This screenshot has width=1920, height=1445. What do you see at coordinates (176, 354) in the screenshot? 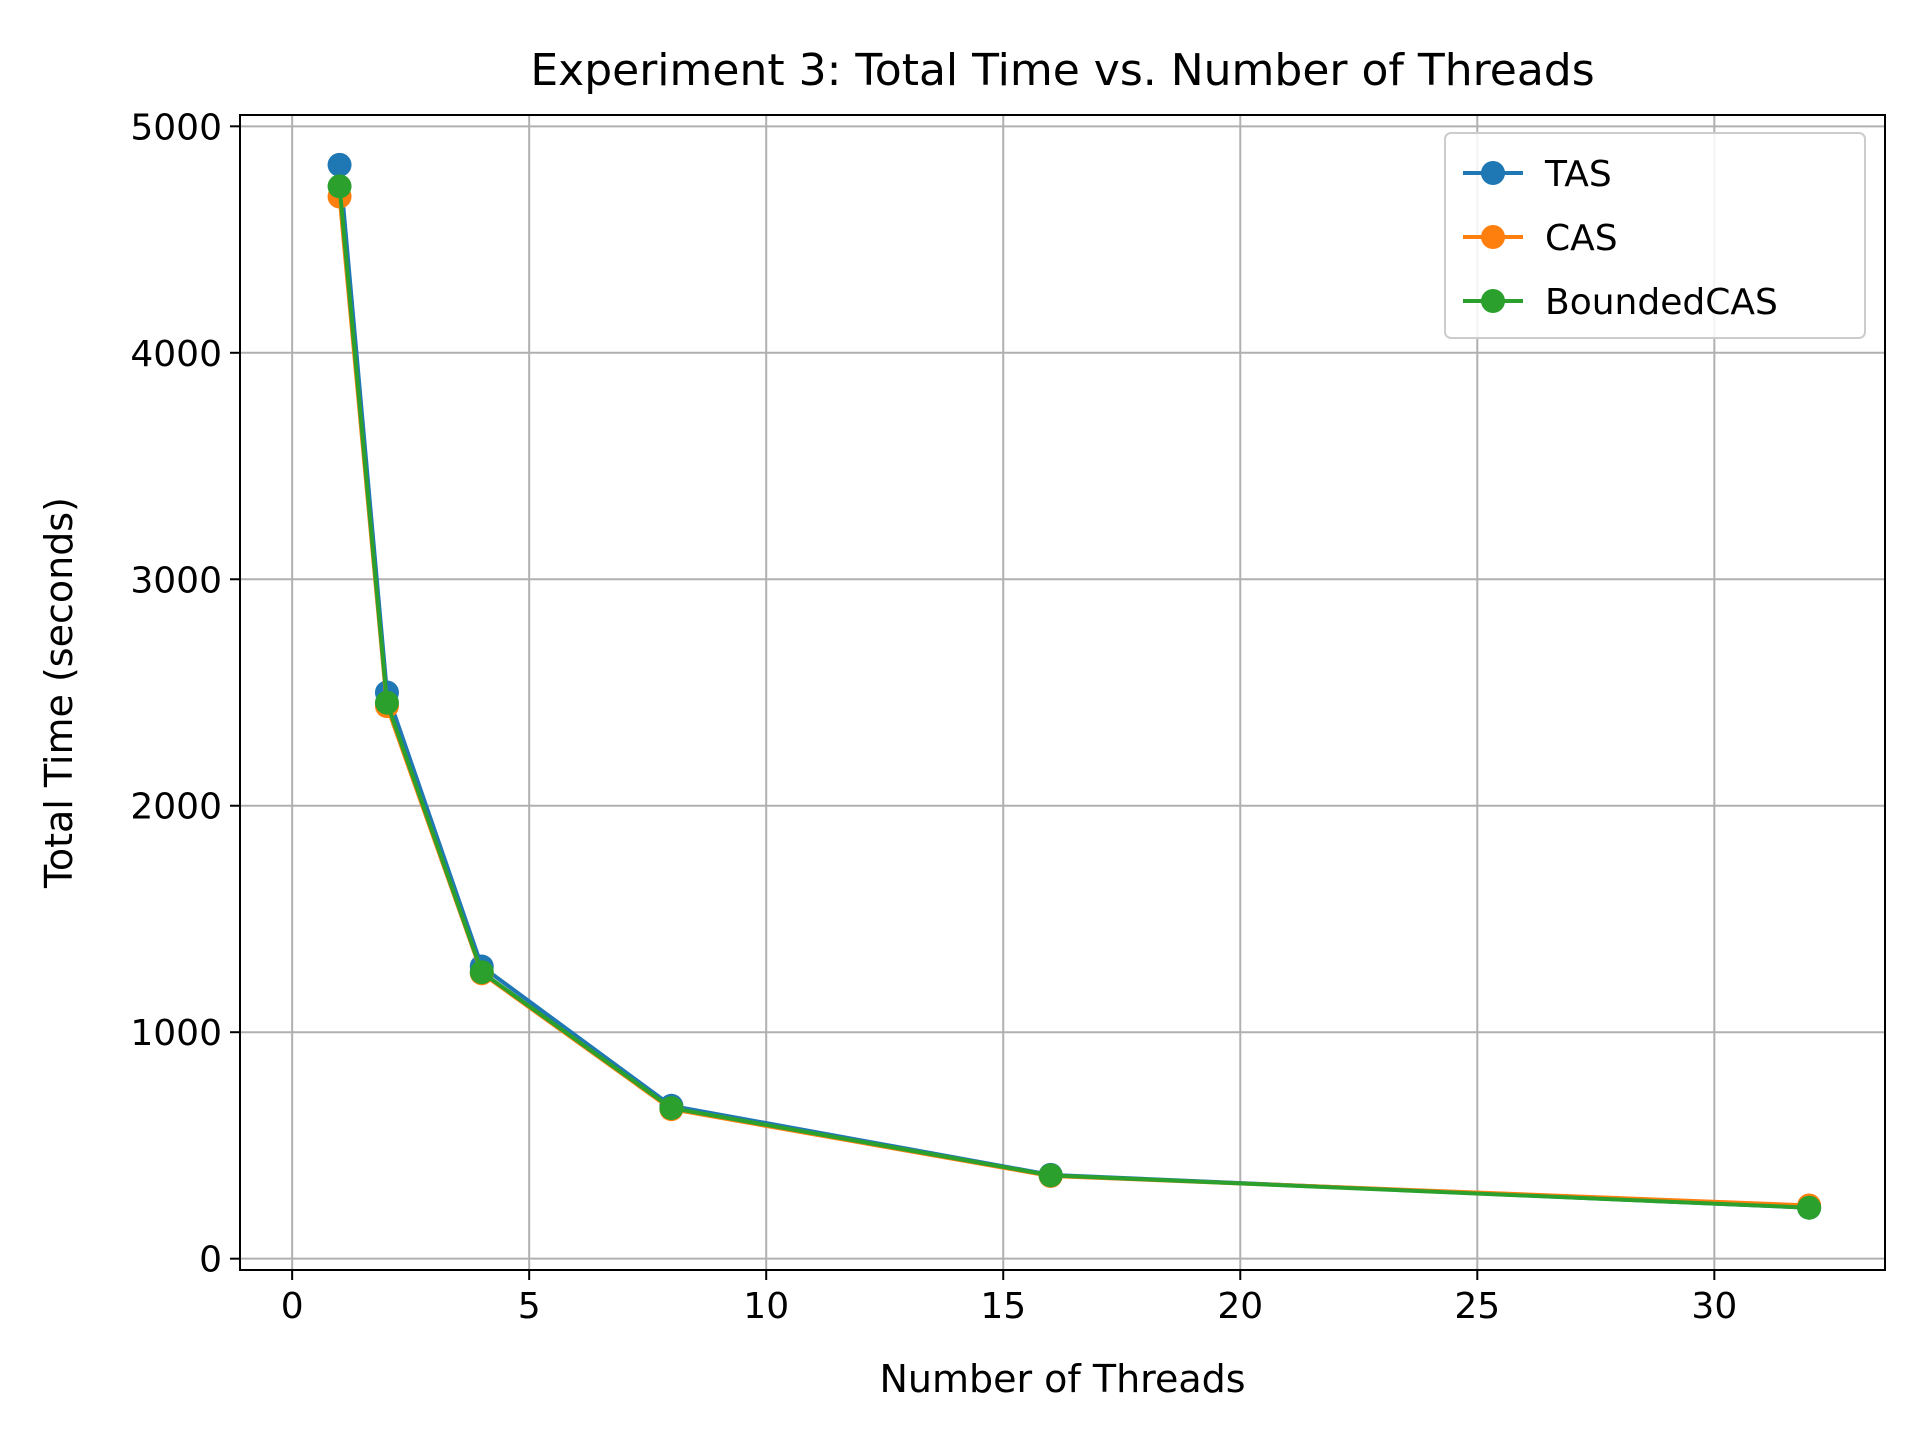
I see `y-tick-label: 4000` at bounding box center [176, 354].